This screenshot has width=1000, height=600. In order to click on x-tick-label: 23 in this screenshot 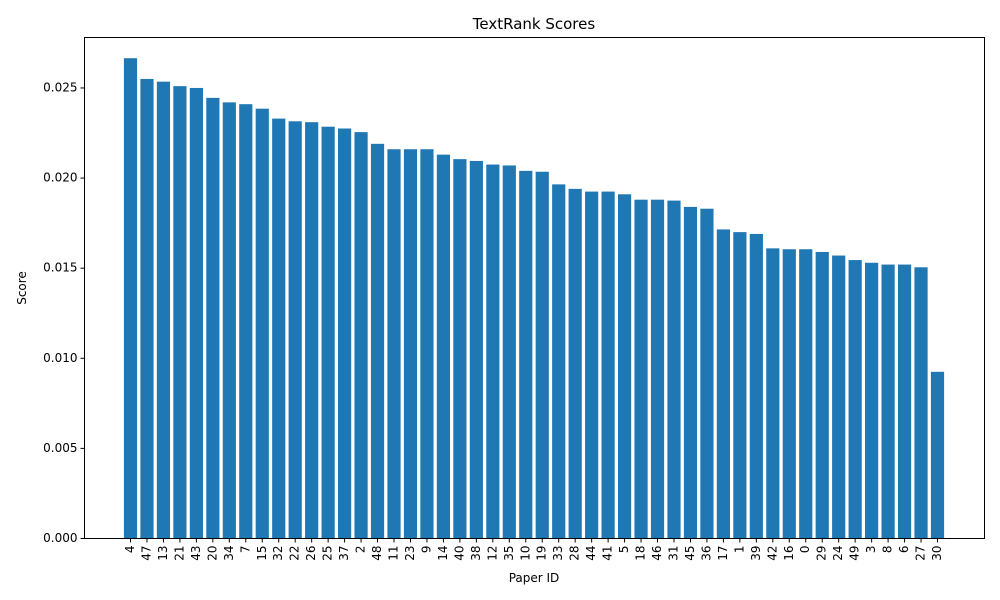, I will do `click(410, 553)`.